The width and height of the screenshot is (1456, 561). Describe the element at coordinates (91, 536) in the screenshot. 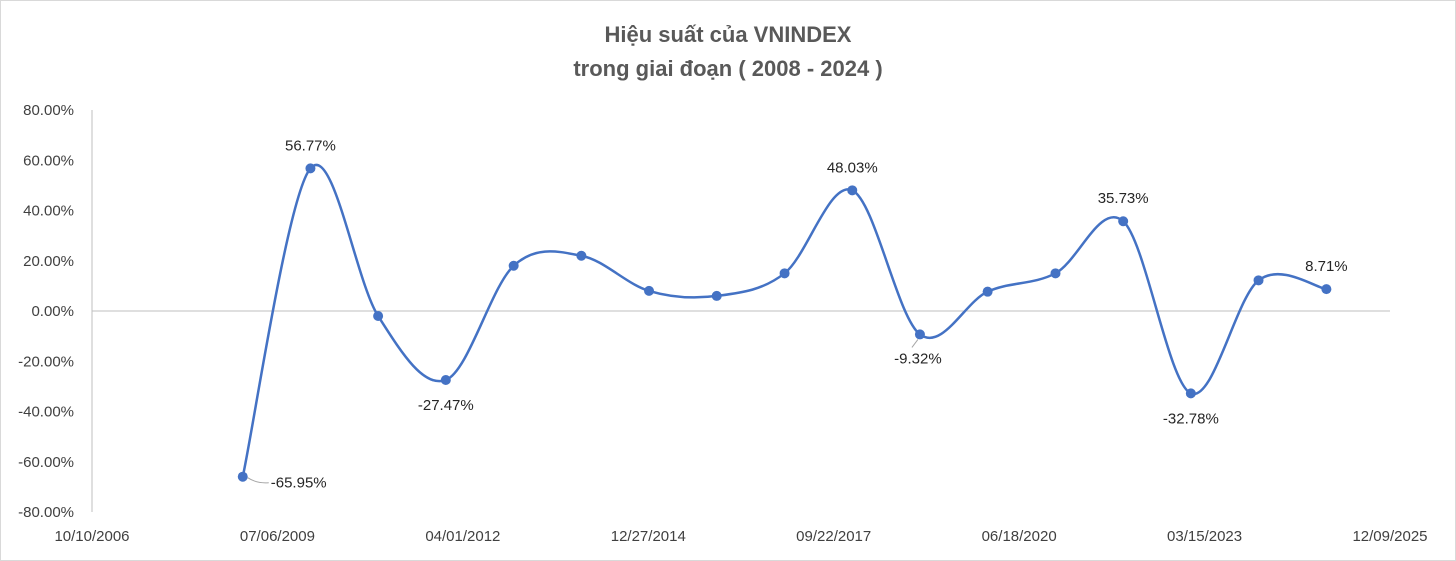

I see `x-tick-label: 10/10/2006` at that location.